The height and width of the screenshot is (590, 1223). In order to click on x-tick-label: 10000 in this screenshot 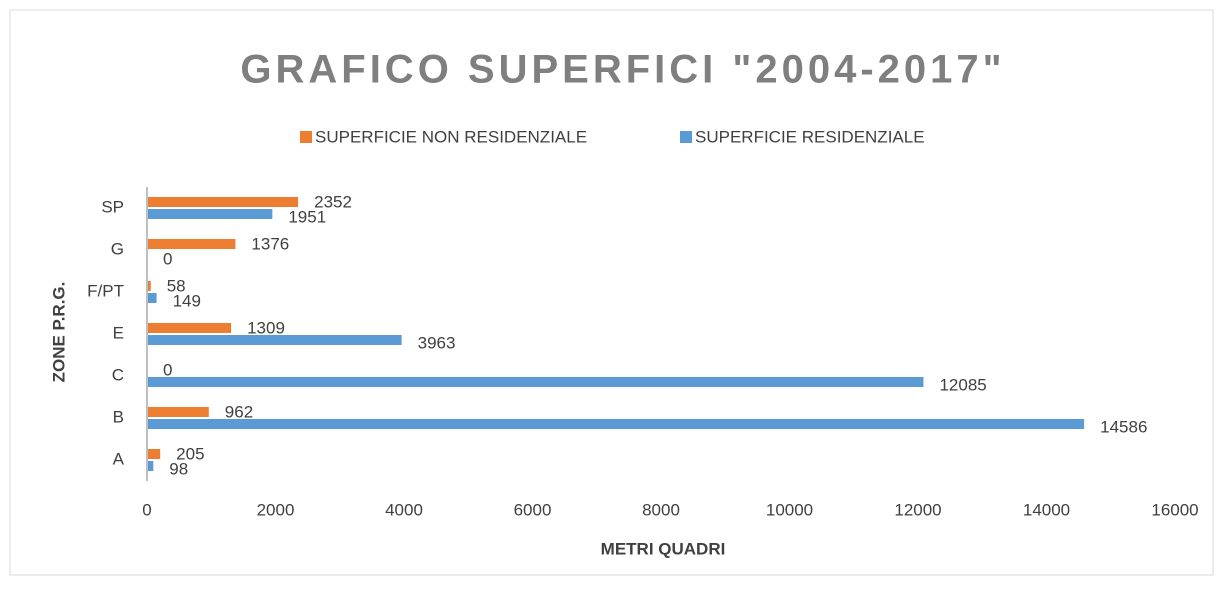, I will do `click(789, 509)`.